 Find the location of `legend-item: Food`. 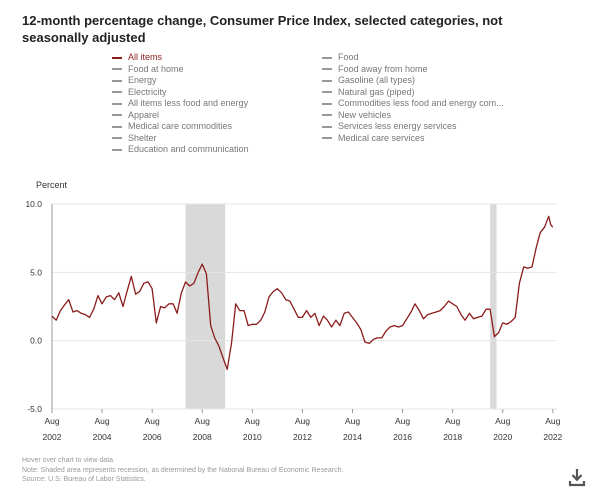

legend-item: Food is located at coordinates (413, 58).